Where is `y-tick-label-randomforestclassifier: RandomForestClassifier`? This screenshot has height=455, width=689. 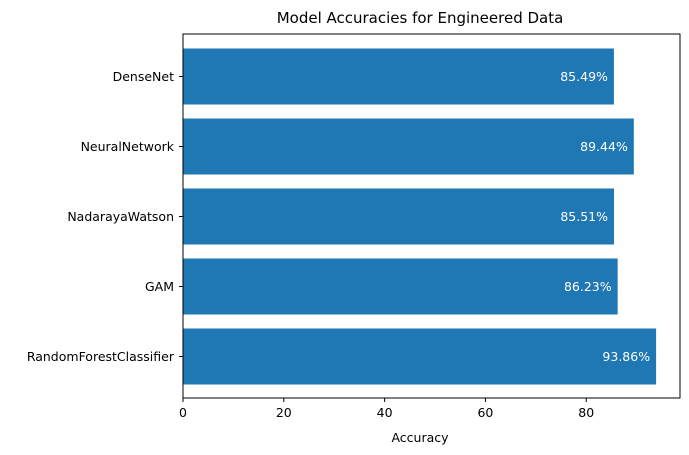 y-tick-label-randomforestclassifier: RandomForestClassifier is located at coordinates (101, 356).